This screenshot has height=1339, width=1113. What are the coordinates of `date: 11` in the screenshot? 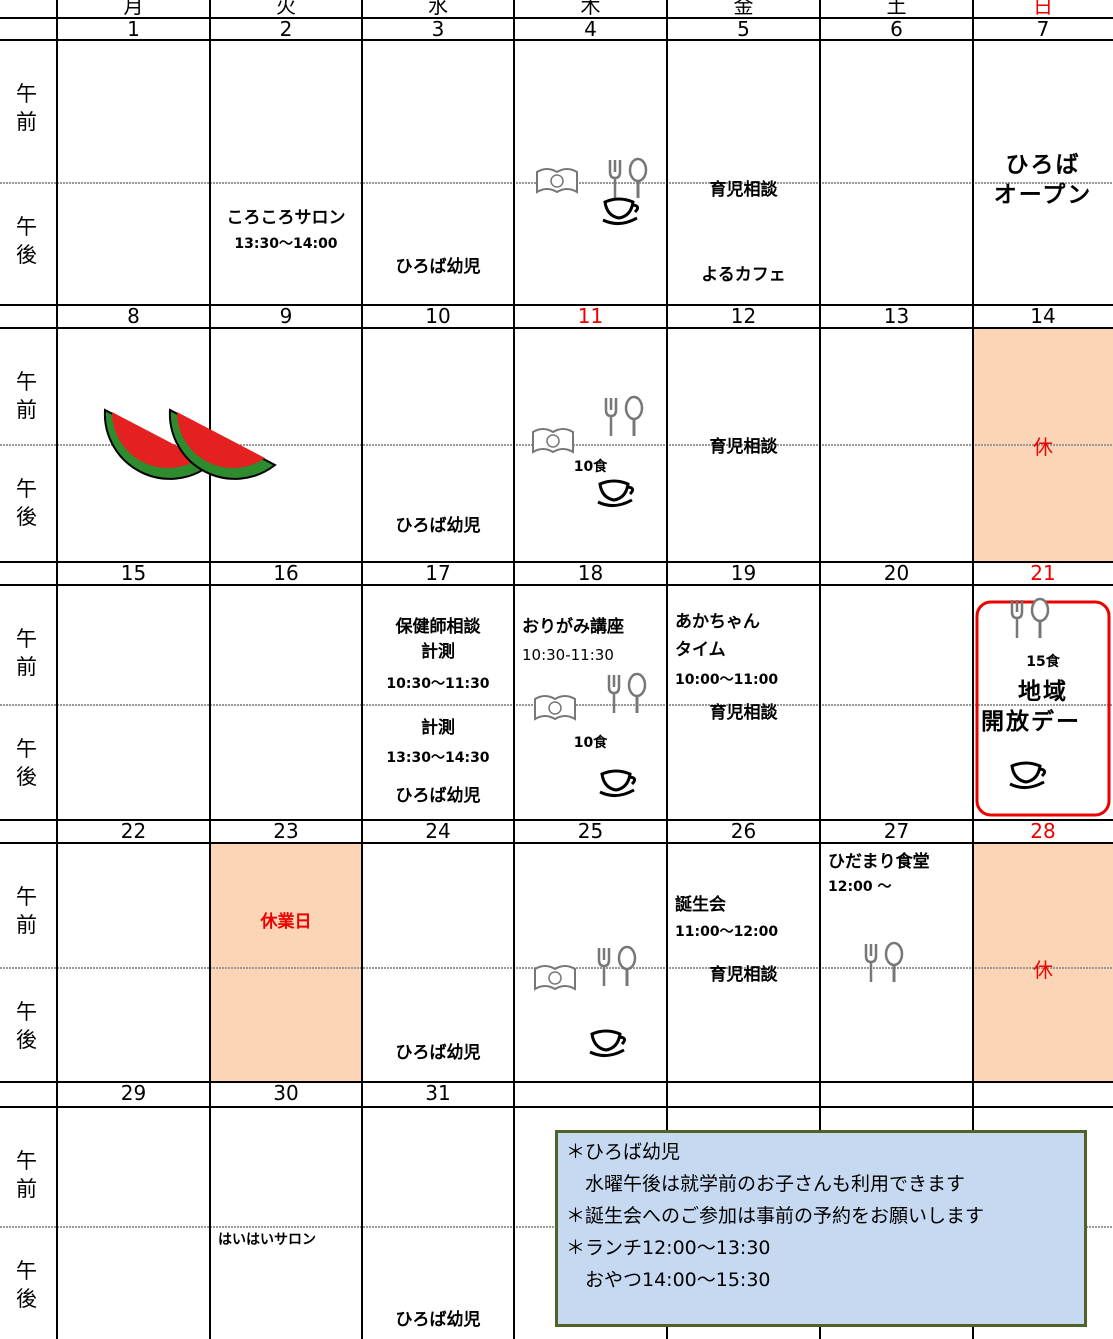 It's located at (590, 316).